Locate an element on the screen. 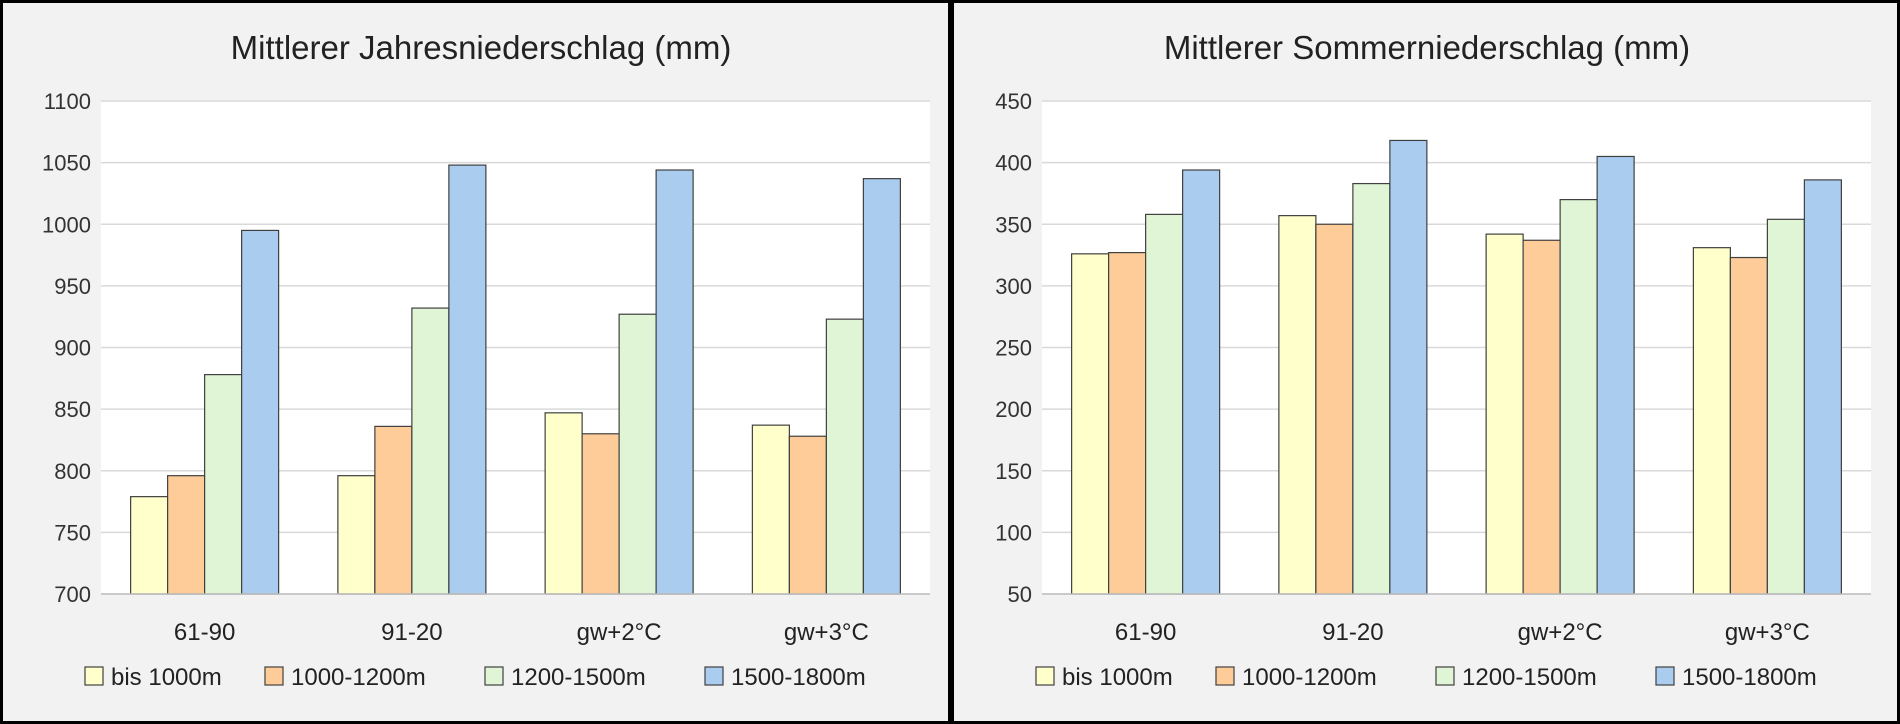 This screenshot has width=1900, height=724. y-tick-label: 750 is located at coordinates (72, 532).